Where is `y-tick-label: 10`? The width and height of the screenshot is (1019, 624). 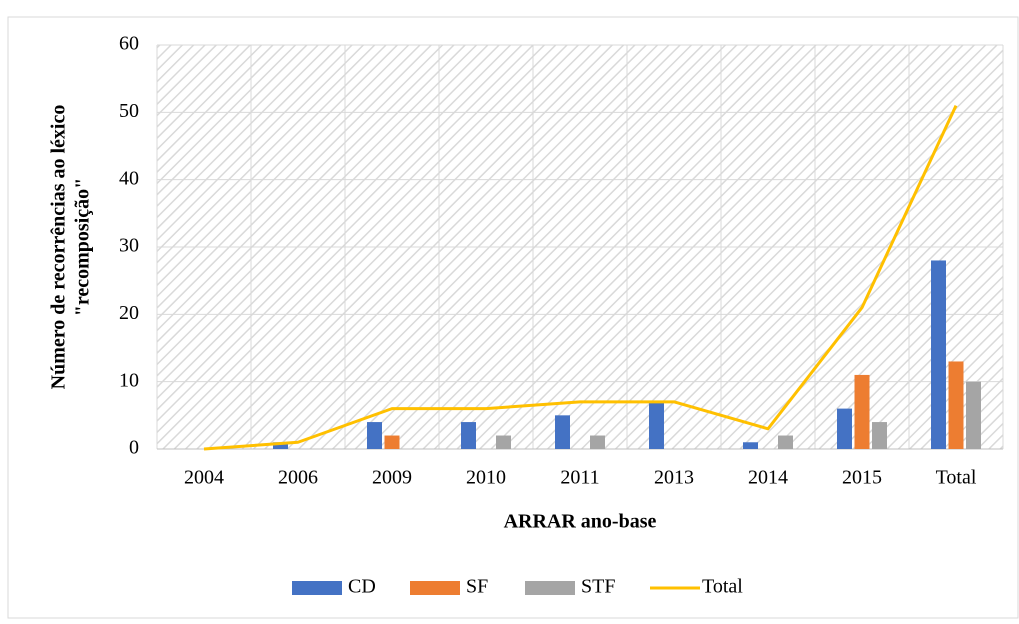
y-tick-label: 10 is located at coordinates (129, 380).